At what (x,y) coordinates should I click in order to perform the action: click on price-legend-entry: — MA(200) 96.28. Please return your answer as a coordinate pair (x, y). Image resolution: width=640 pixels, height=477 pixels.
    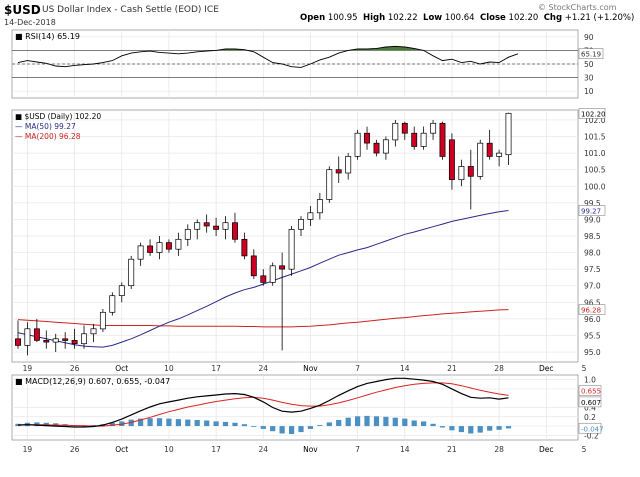
    Looking at the image, I should click on (48, 136).